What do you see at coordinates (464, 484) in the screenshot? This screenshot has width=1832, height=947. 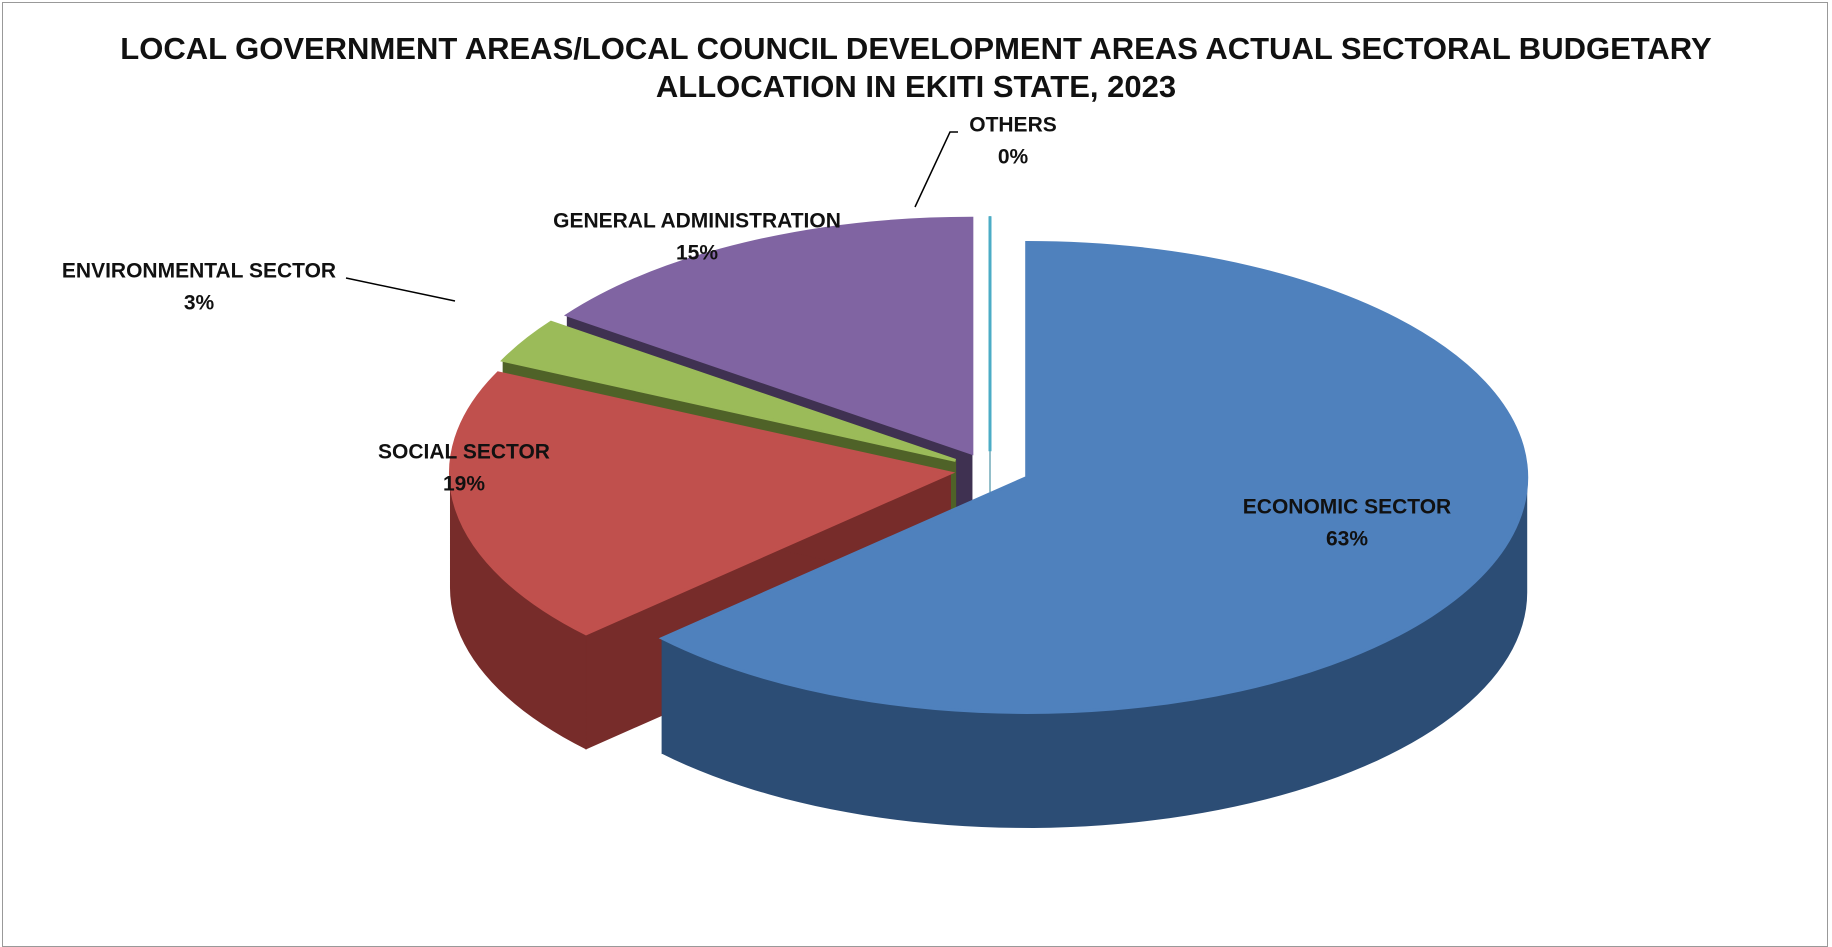 I see `value-label: 19%` at bounding box center [464, 484].